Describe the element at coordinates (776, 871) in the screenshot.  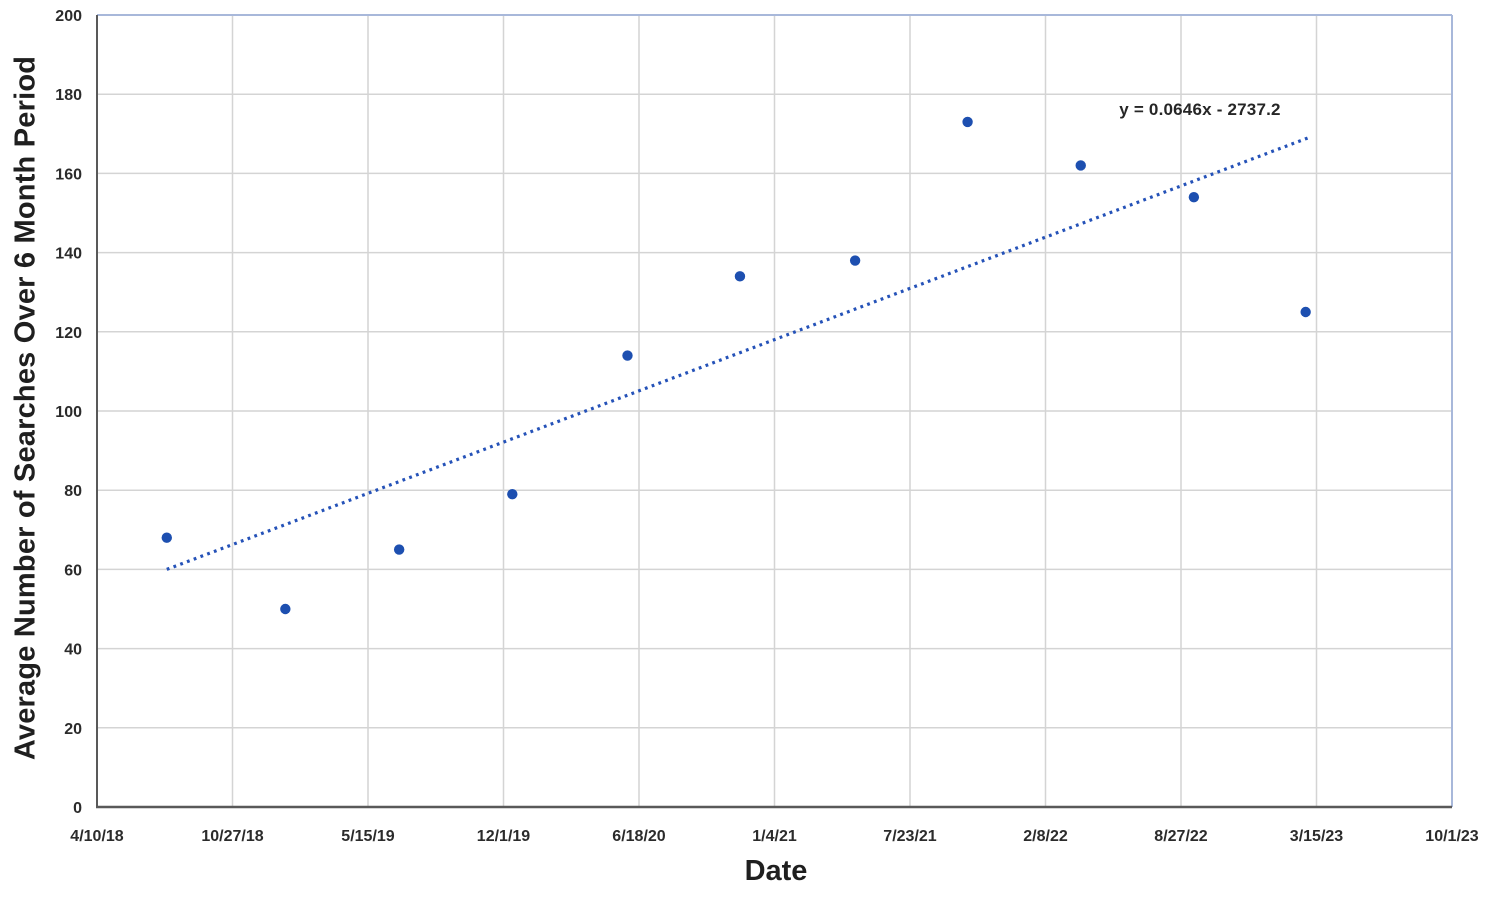
I see `x-axis-title: Date` at that location.